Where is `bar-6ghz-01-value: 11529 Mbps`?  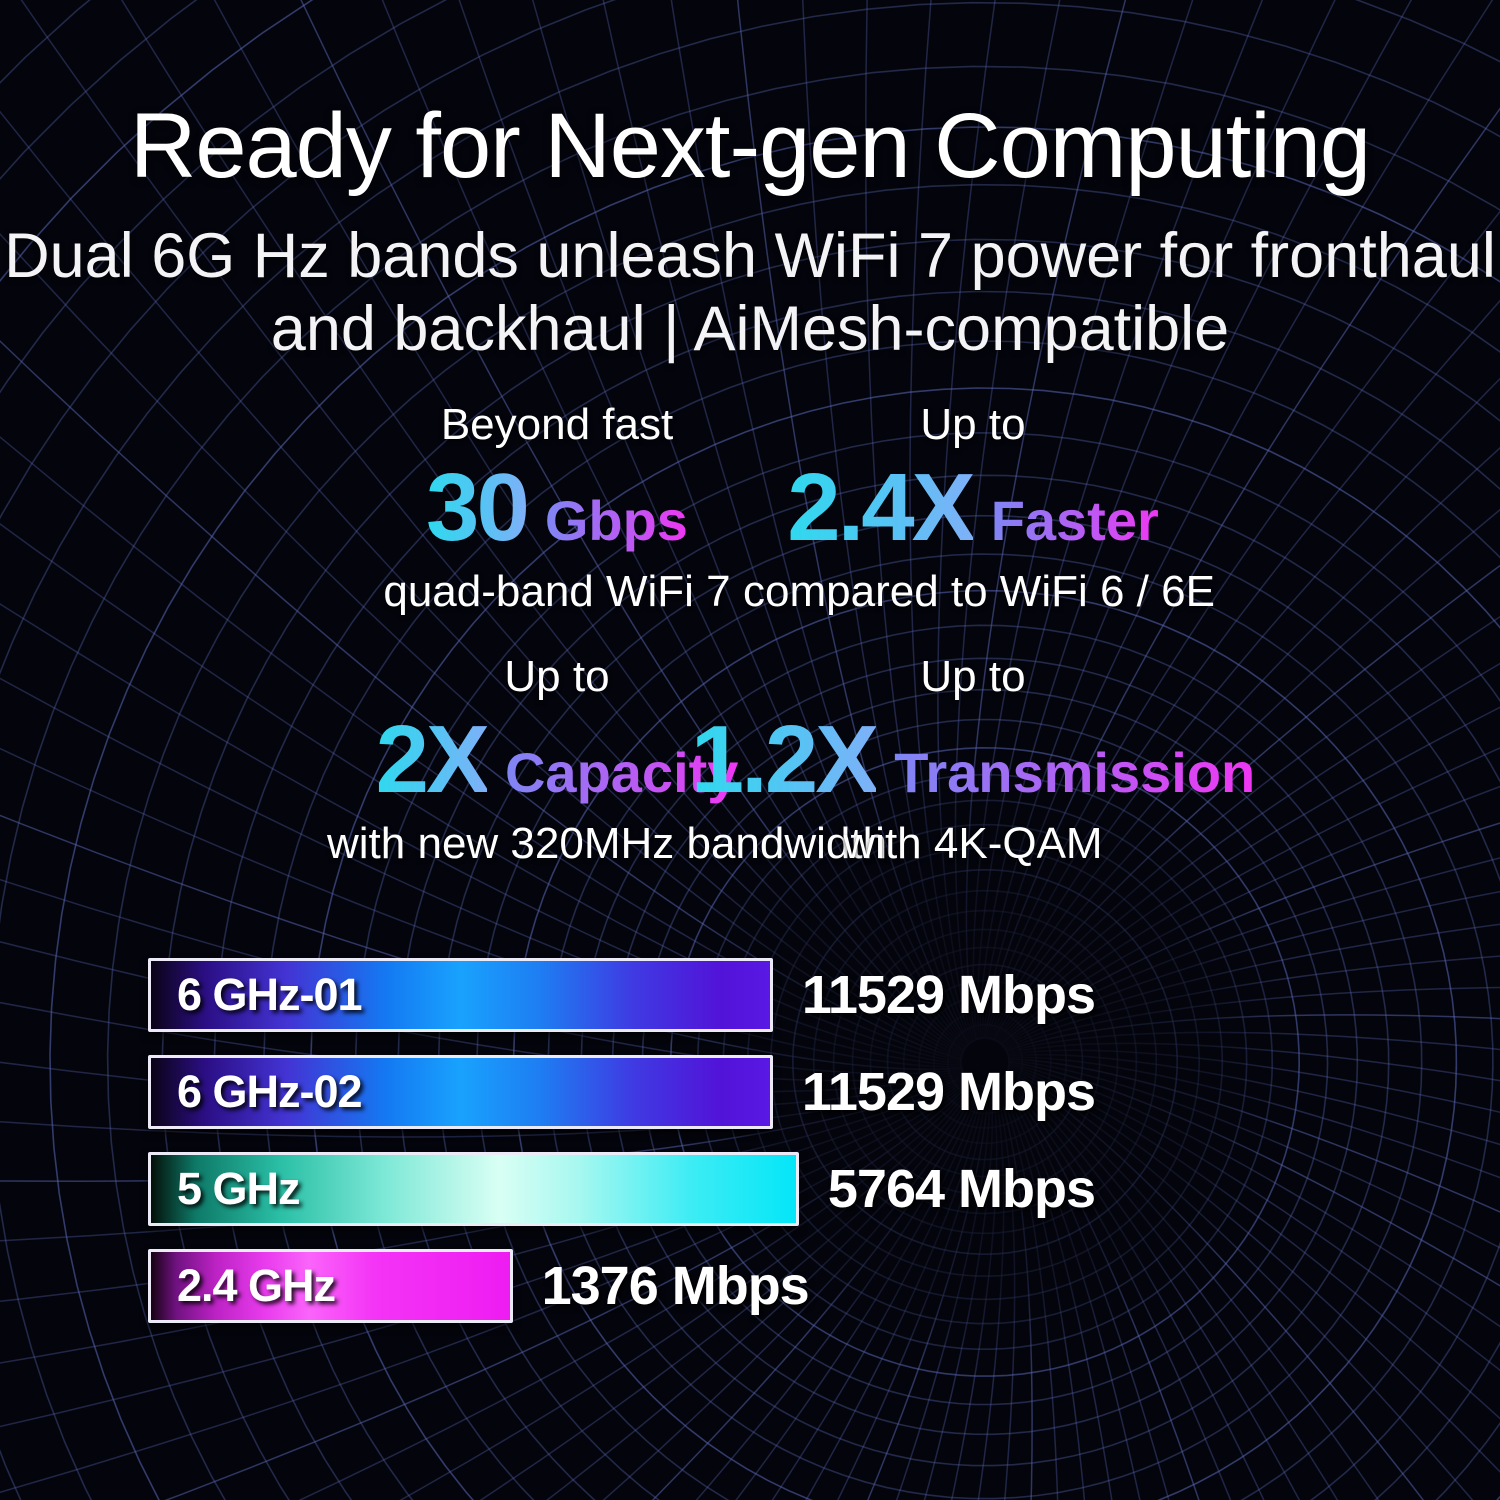
bar-6ghz-01-value: 11529 Mbps is located at coordinates (948, 995).